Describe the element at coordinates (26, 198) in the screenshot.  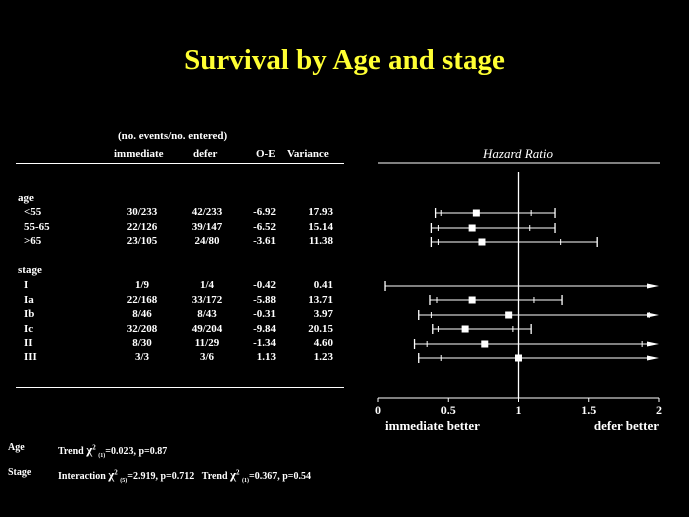
I see `group-label-age: age` at that location.